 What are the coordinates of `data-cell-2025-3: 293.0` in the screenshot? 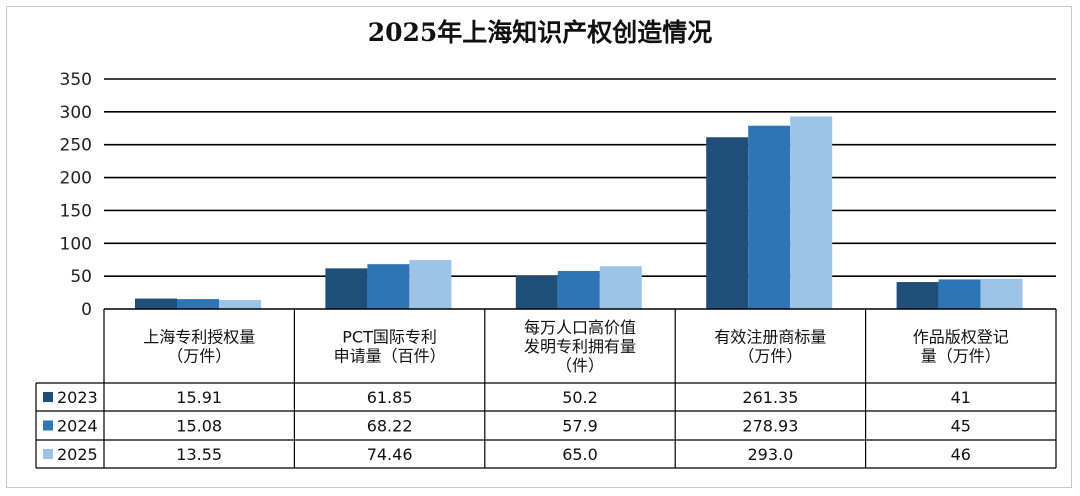 It's located at (770, 454).